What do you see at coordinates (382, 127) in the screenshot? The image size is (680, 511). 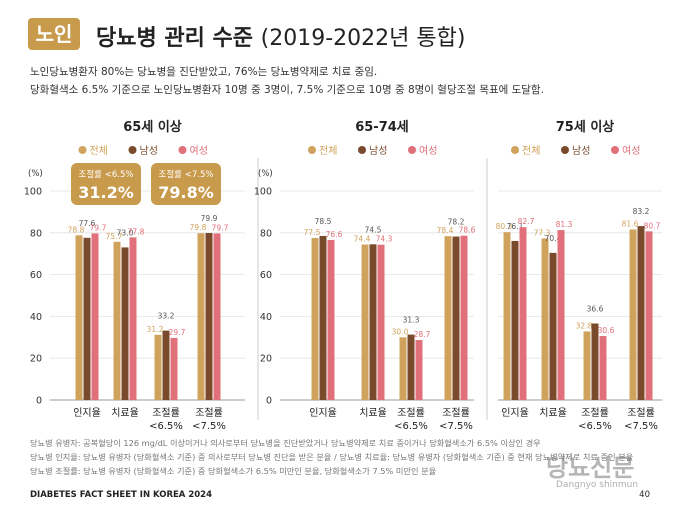 I see `panel-title: 65-74세` at bounding box center [382, 127].